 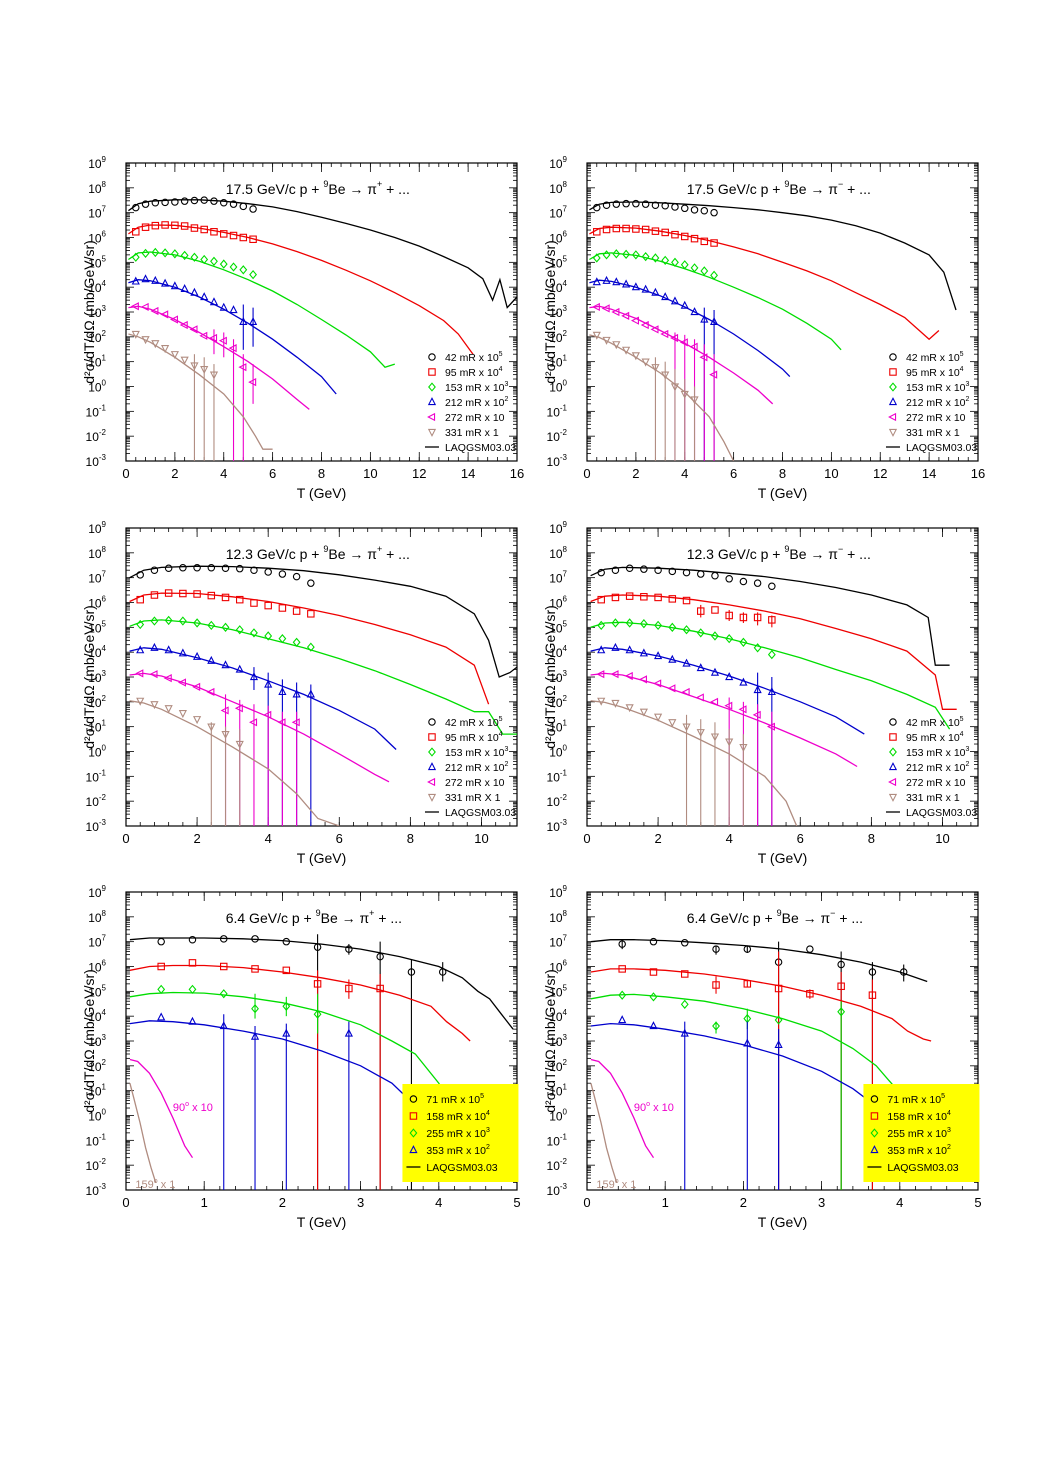 I want to click on y-tick-label: 10¹, so click(x=558, y=1091).